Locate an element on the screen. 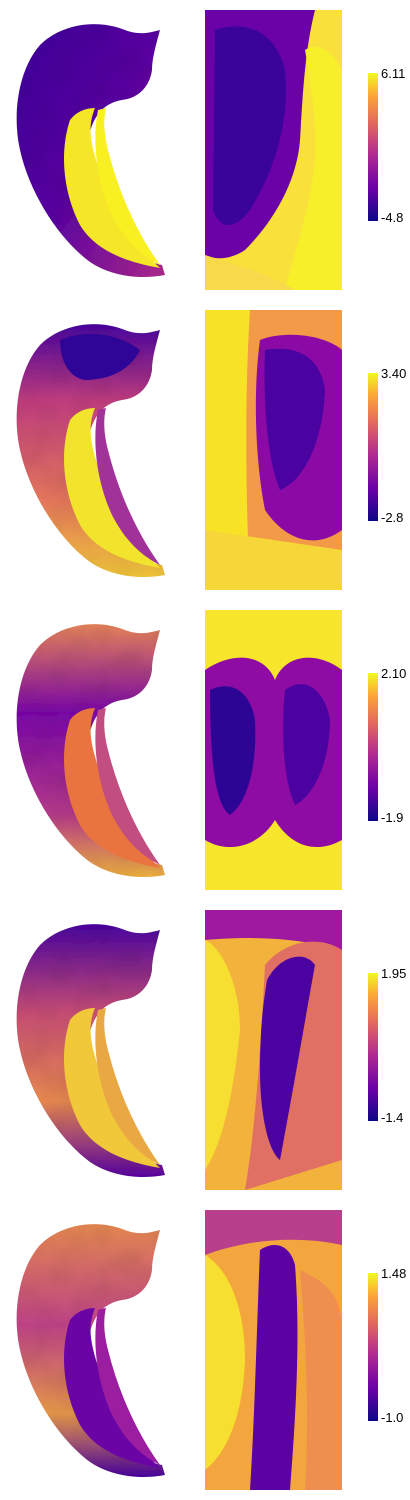  colorbar-min-label-4: -1.4 is located at coordinates (392, 1117).